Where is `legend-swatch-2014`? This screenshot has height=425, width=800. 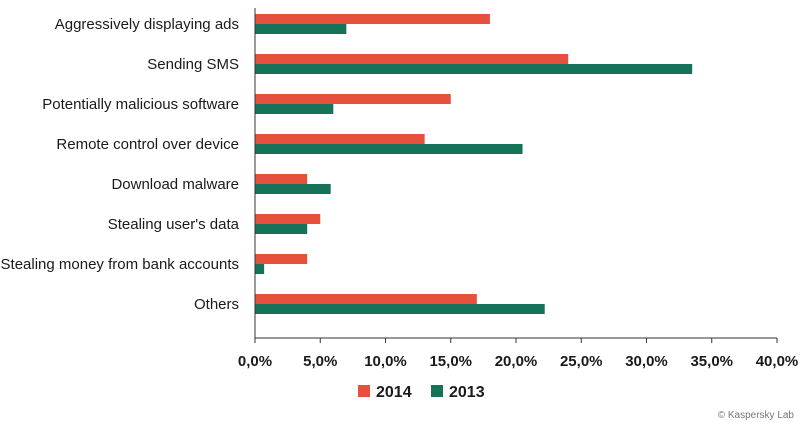
legend-swatch-2014 is located at coordinates (364, 391).